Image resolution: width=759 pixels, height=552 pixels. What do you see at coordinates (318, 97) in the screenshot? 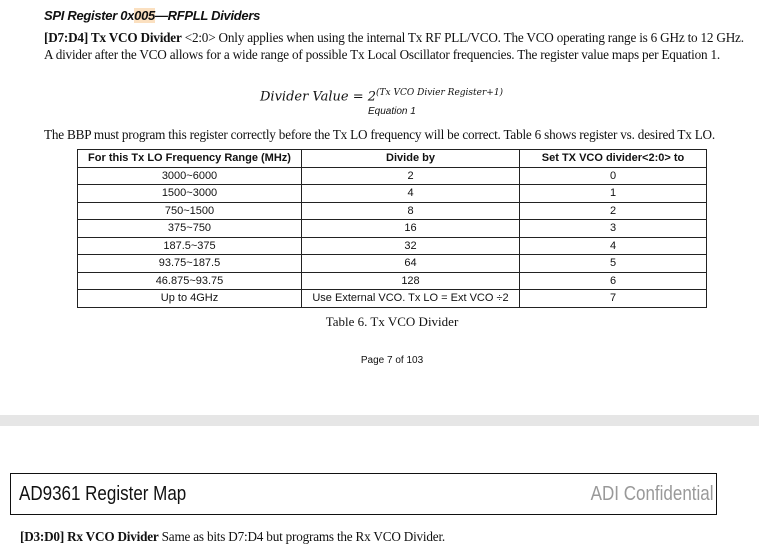
I see `equation-lhs: Divider Value = 2` at bounding box center [318, 97].